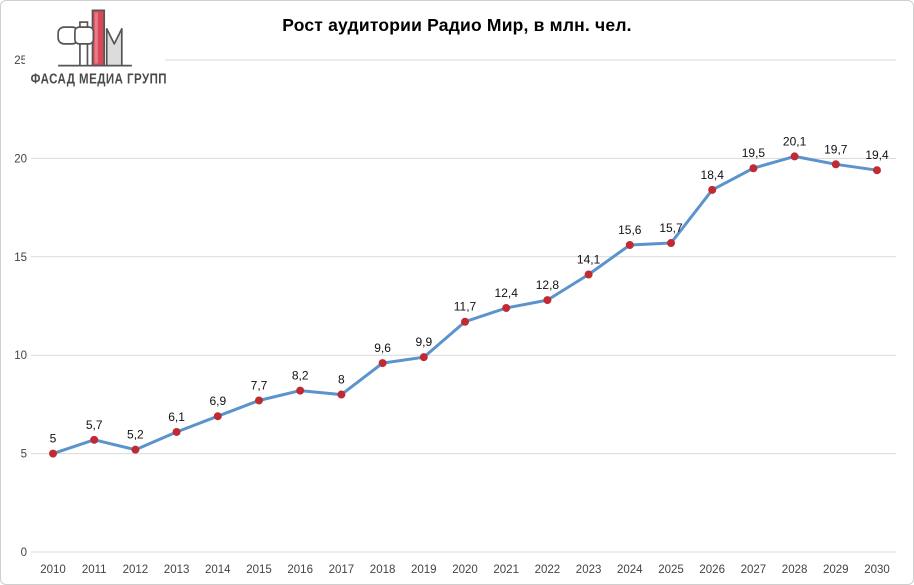 This screenshot has width=914, height=585. I want to click on data-point-label: 12,8, so click(548, 285).